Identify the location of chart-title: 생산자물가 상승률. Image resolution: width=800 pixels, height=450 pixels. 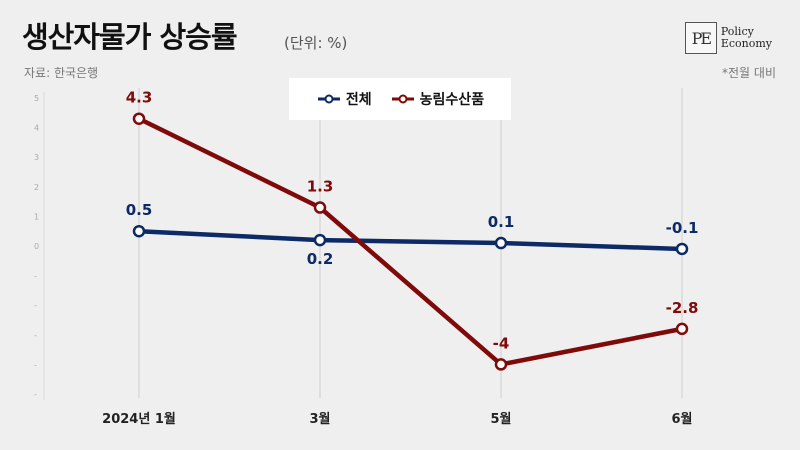
(130, 37).